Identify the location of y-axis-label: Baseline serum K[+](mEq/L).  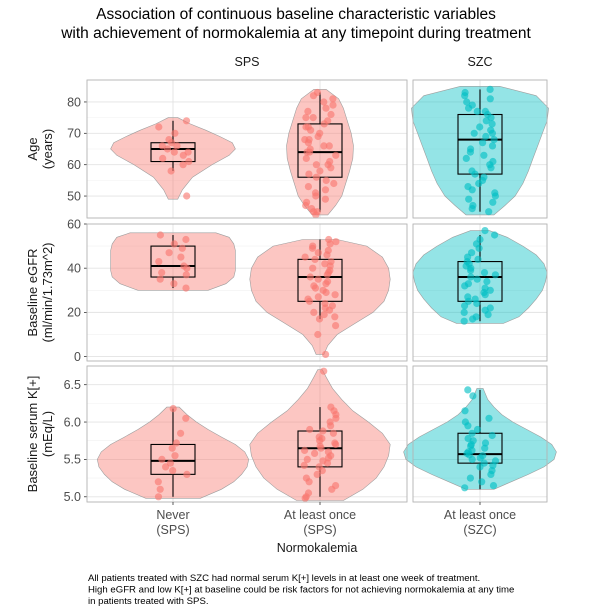
(40, 434).